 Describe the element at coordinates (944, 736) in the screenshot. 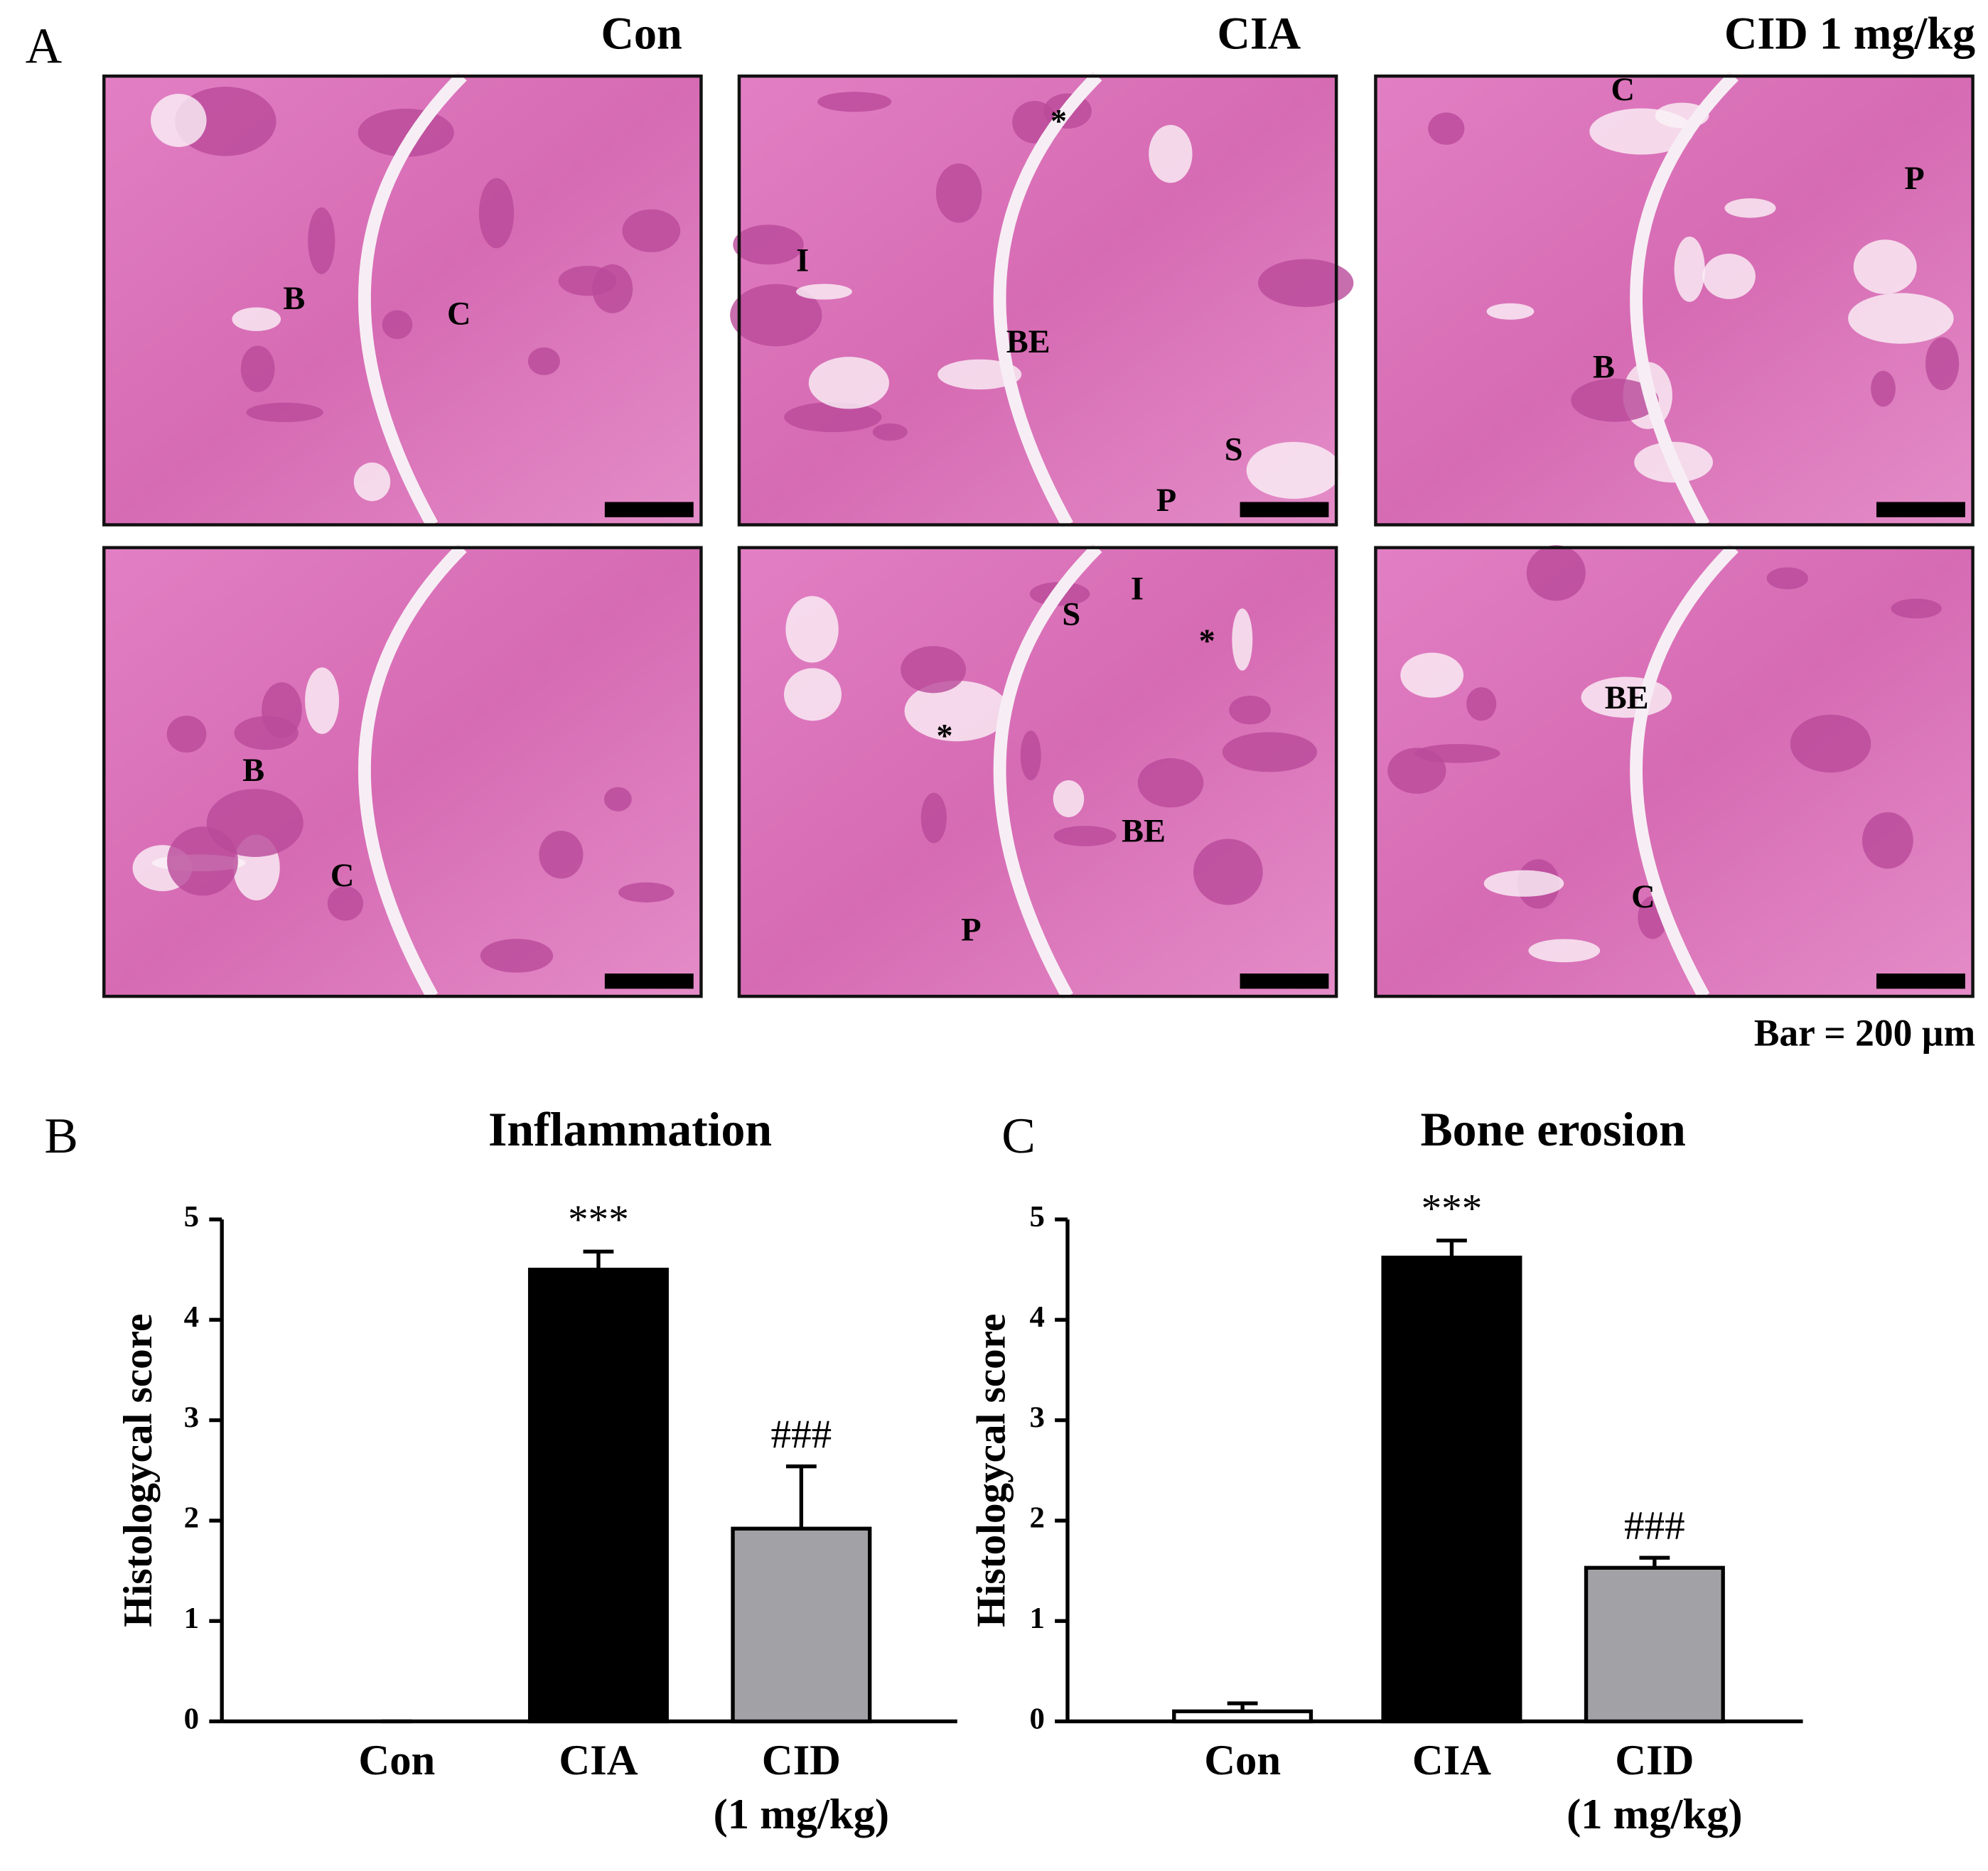

I see `image-label: *` at that location.